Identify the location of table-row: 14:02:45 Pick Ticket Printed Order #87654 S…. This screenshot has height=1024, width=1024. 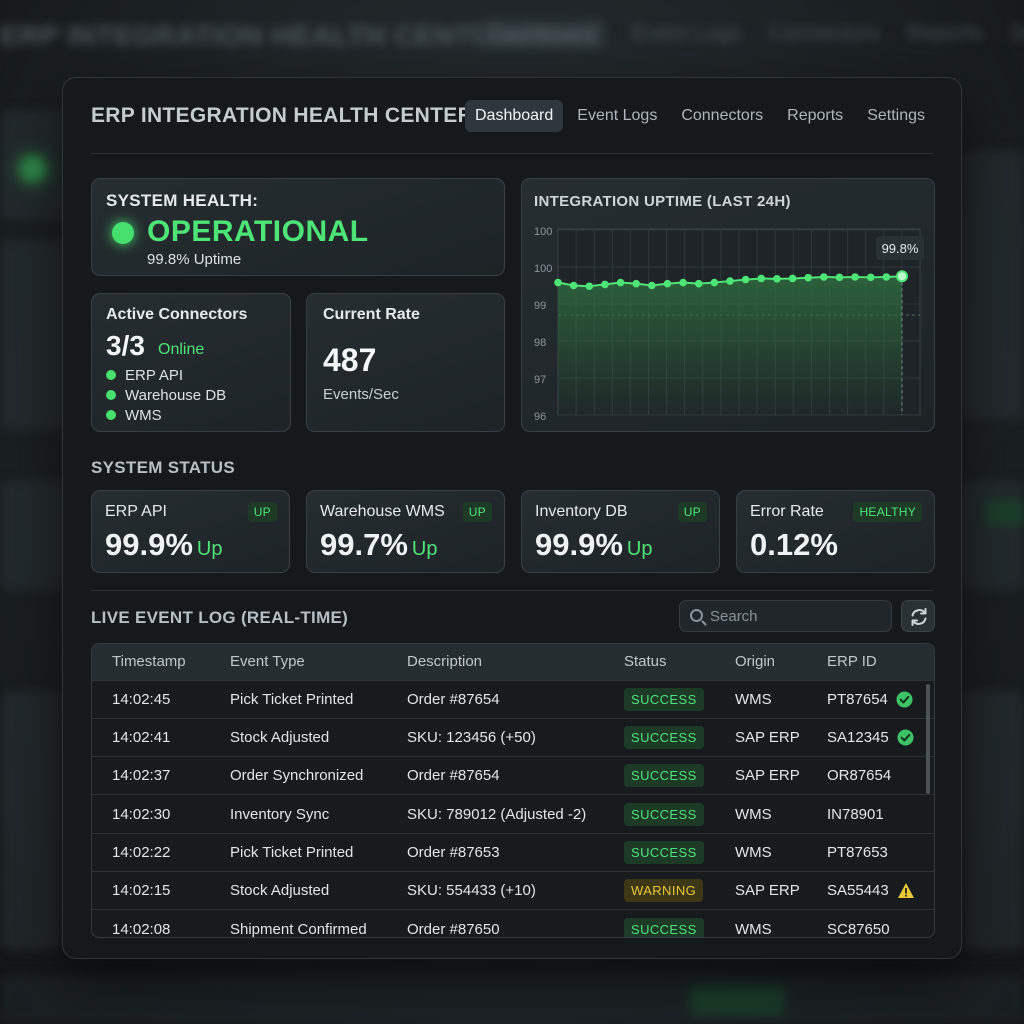
(513, 699).